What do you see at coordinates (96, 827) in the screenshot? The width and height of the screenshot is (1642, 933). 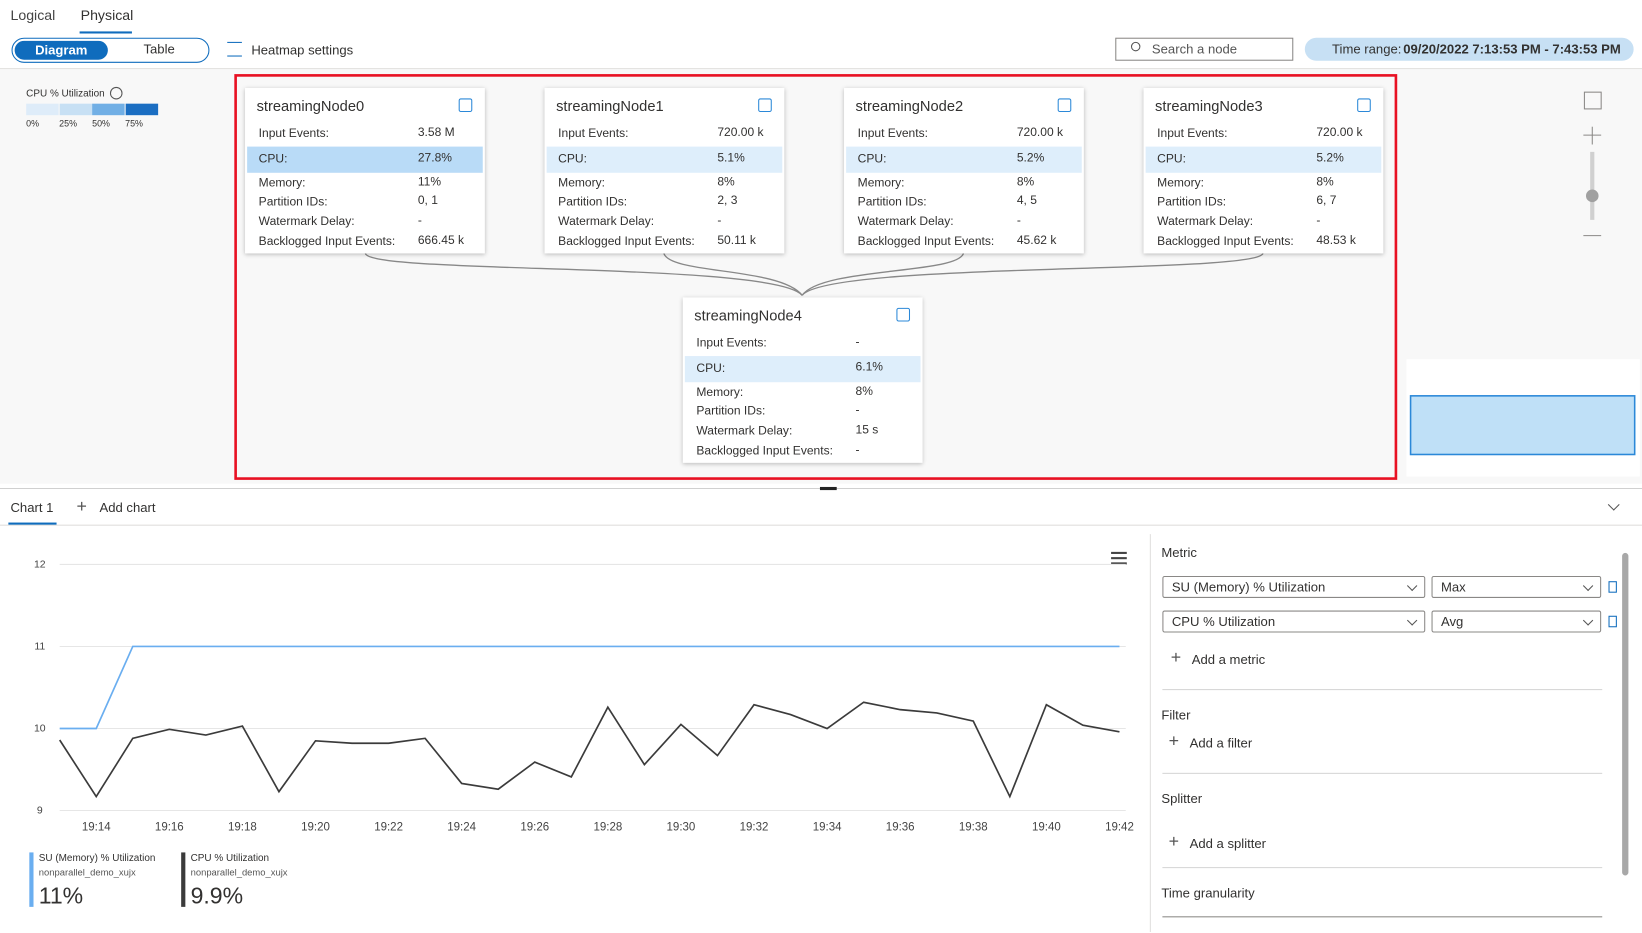 I see `x-tick-label: 19:14` at bounding box center [96, 827].